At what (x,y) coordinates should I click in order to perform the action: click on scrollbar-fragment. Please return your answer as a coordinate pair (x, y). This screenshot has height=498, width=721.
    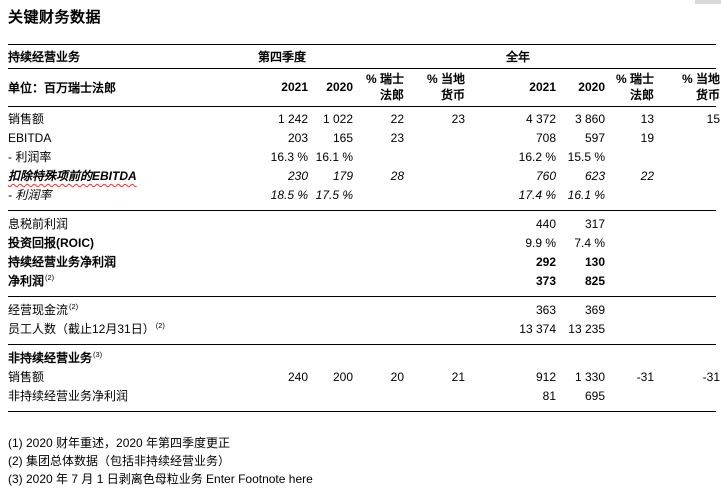
    Looking at the image, I should click on (708, 2).